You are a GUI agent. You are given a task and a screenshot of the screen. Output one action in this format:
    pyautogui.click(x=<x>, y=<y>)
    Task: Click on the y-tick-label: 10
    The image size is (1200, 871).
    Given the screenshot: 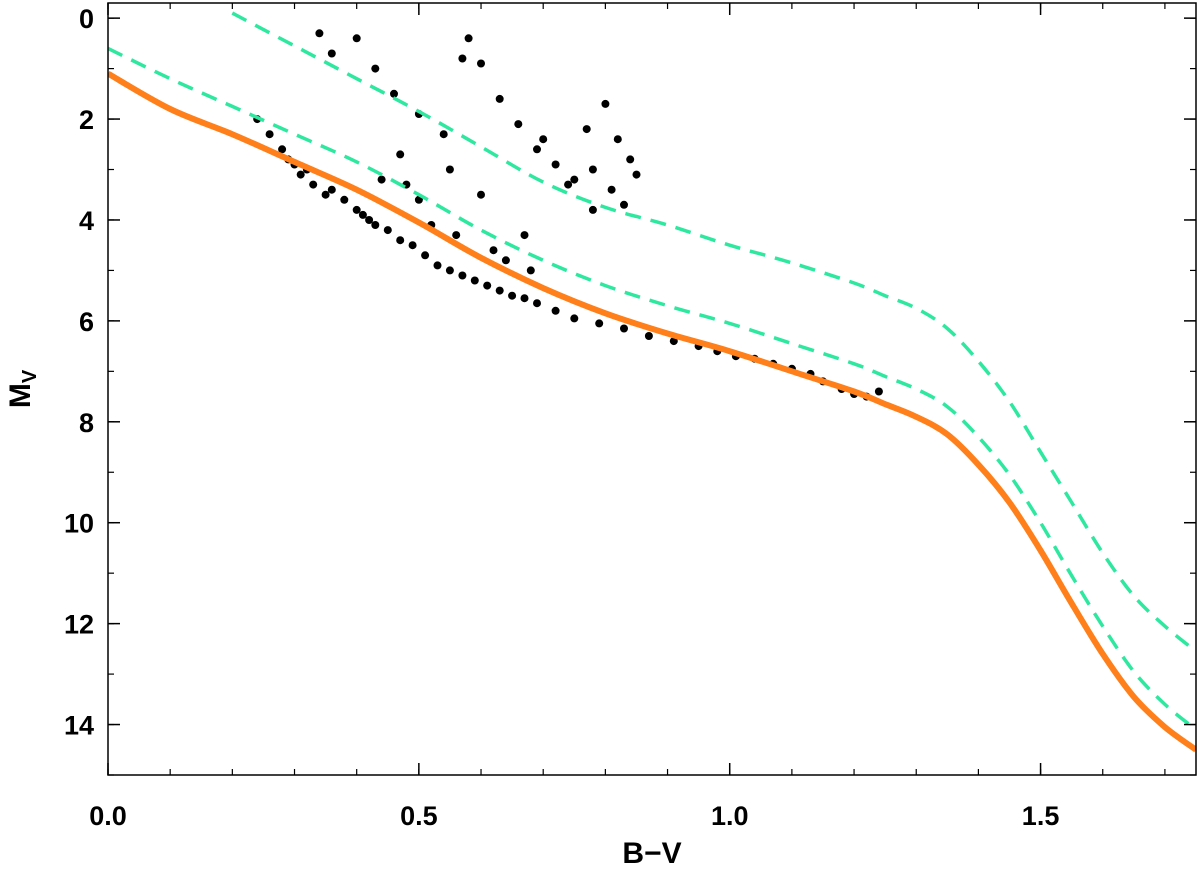 What is the action you would take?
    pyautogui.click(x=79, y=524)
    